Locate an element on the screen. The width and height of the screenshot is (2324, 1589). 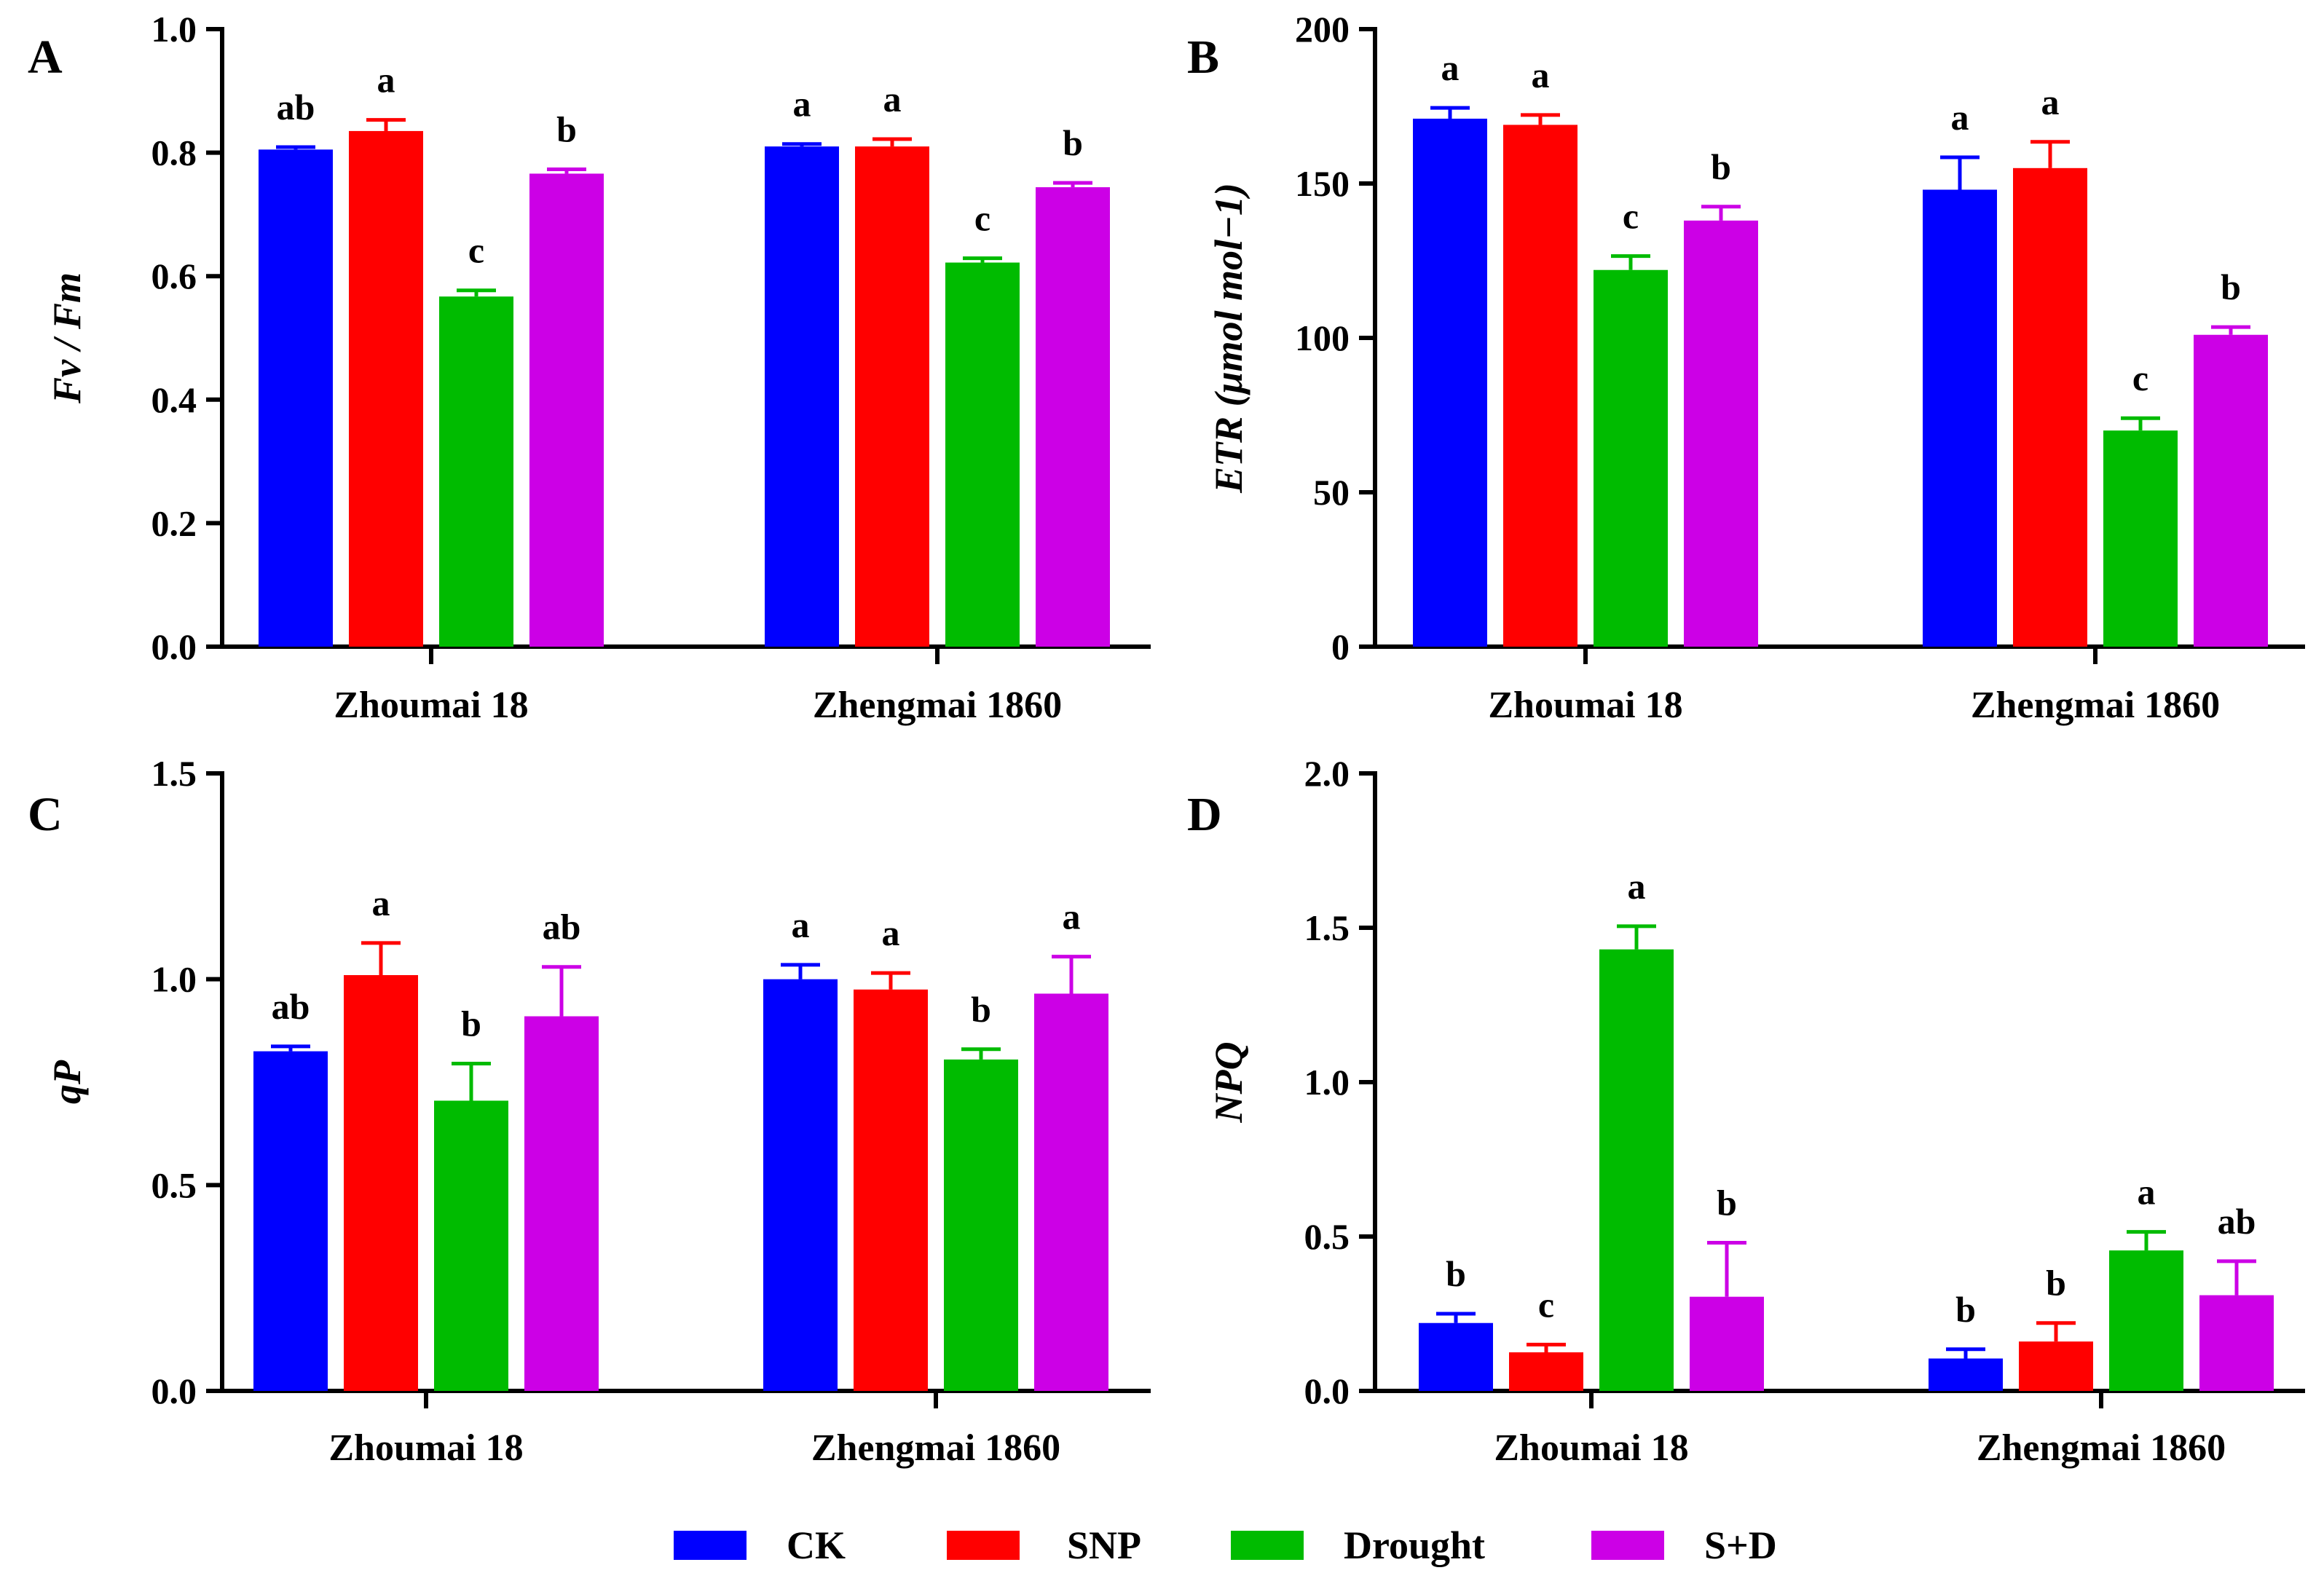
y-tick-label: 150 is located at coordinates (1322, 183).